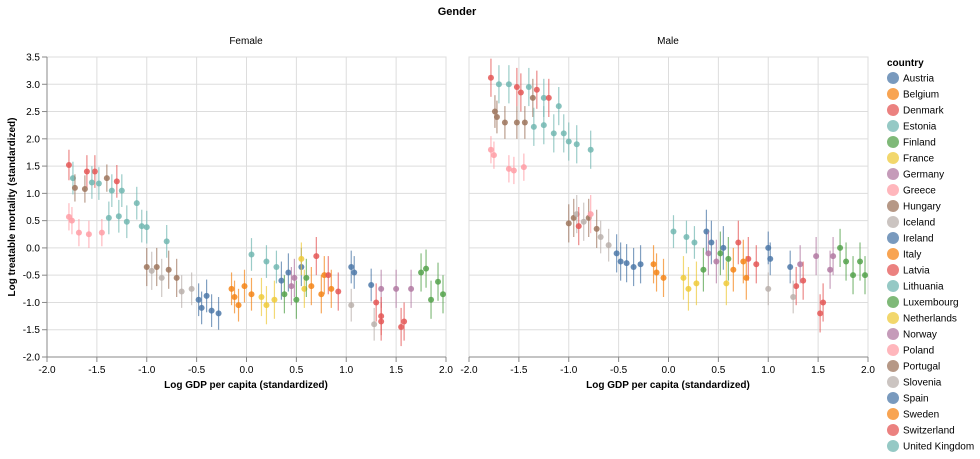 The width and height of the screenshot is (980, 459). What do you see at coordinates (32, 358) in the screenshot?
I see `y-tick-label: -2.0` at bounding box center [32, 358].